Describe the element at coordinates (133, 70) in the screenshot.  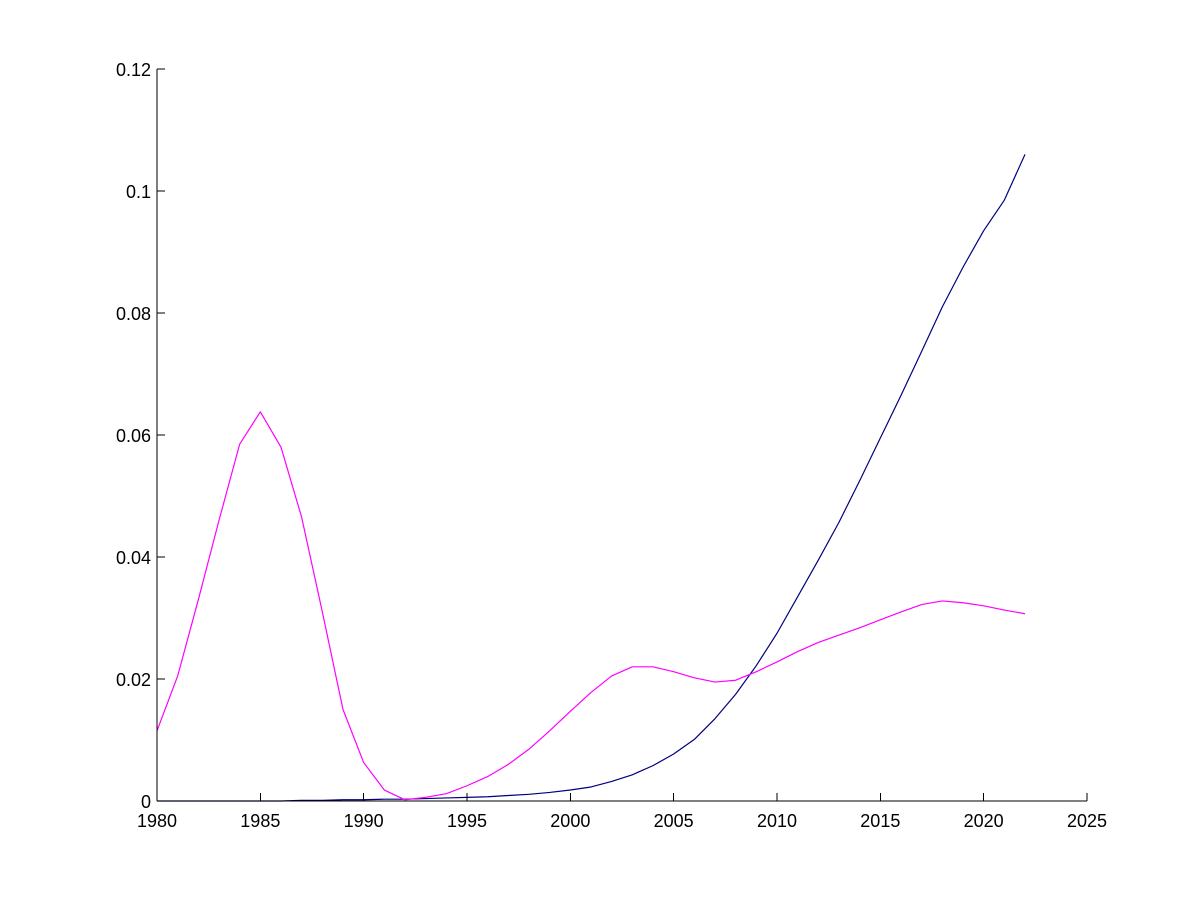
I see `y-tick-label: 0.12` at that location.